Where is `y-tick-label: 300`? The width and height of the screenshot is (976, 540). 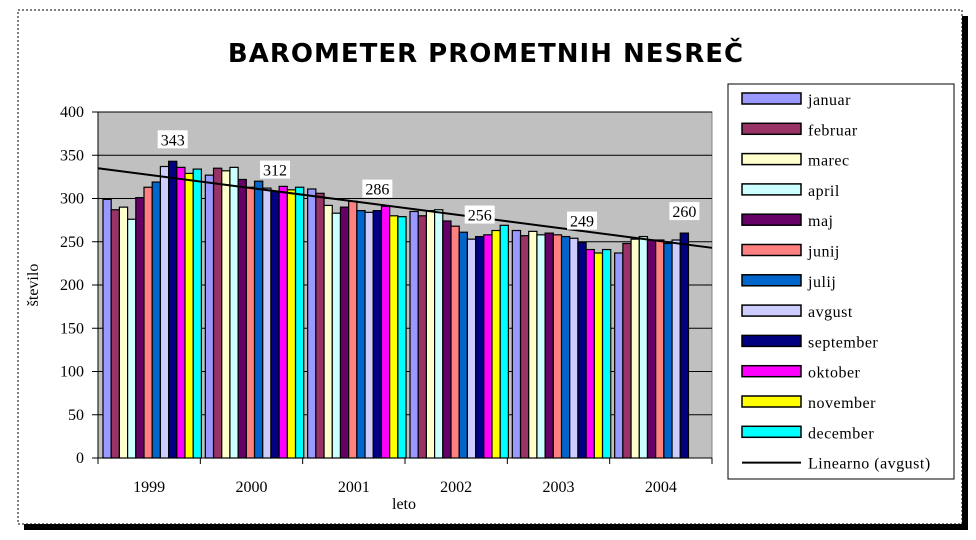 y-tick-label: 300 is located at coordinates (72, 199).